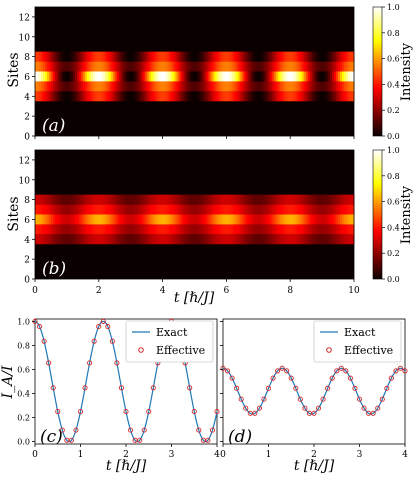 The image size is (415, 477). Describe the element at coordinates (377, 214) in the screenshot. I see `panel-b-colorbar` at that location.